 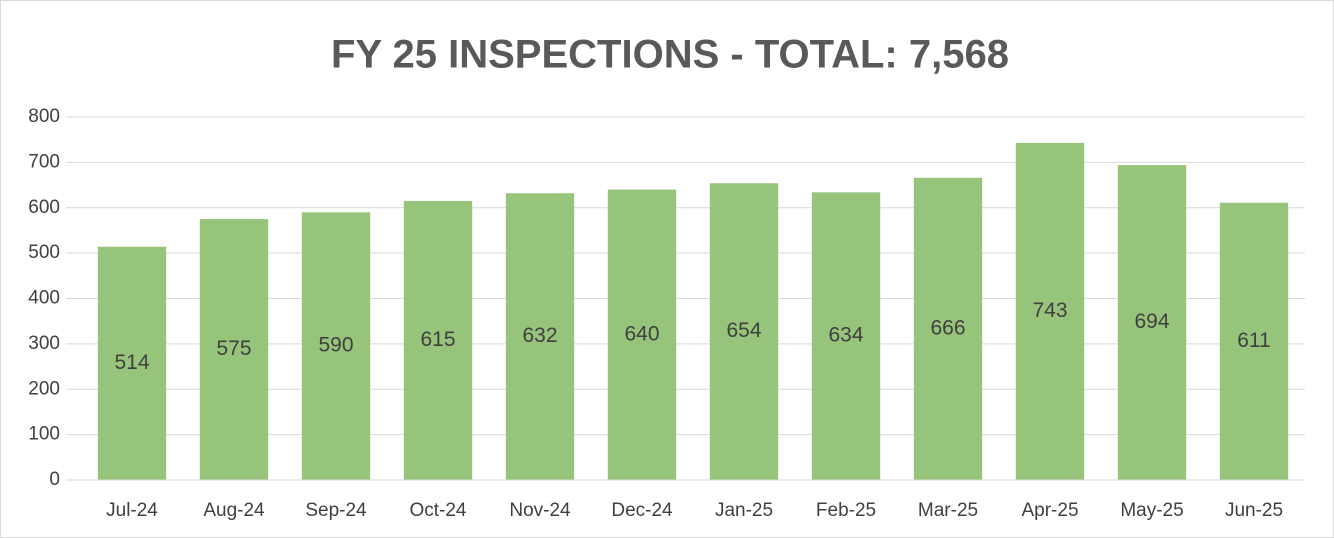 What do you see at coordinates (540, 510) in the screenshot?
I see `x-tick-label: Nov-24` at bounding box center [540, 510].